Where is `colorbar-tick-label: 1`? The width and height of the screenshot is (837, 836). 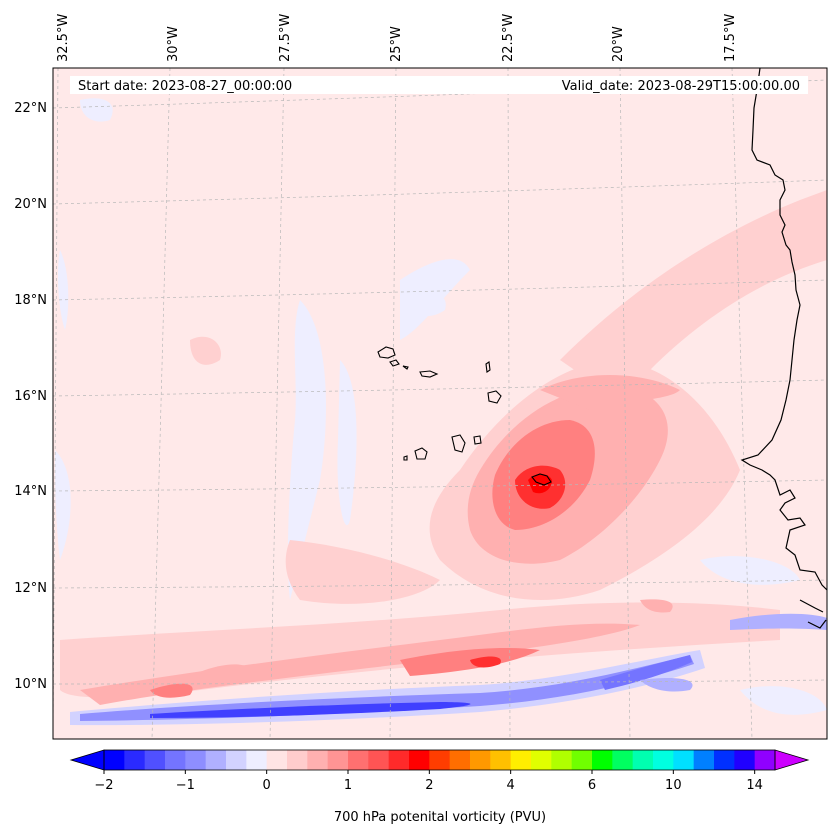
colorbar-tick-label: 1 is located at coordinates (348, 785).